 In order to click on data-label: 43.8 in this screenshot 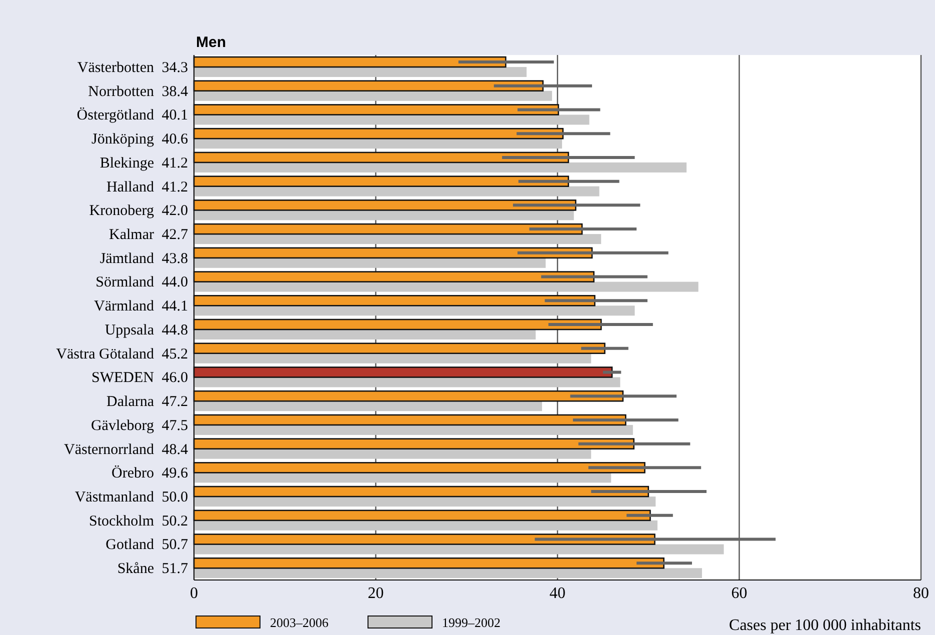, I will do `click(175, 258)`.